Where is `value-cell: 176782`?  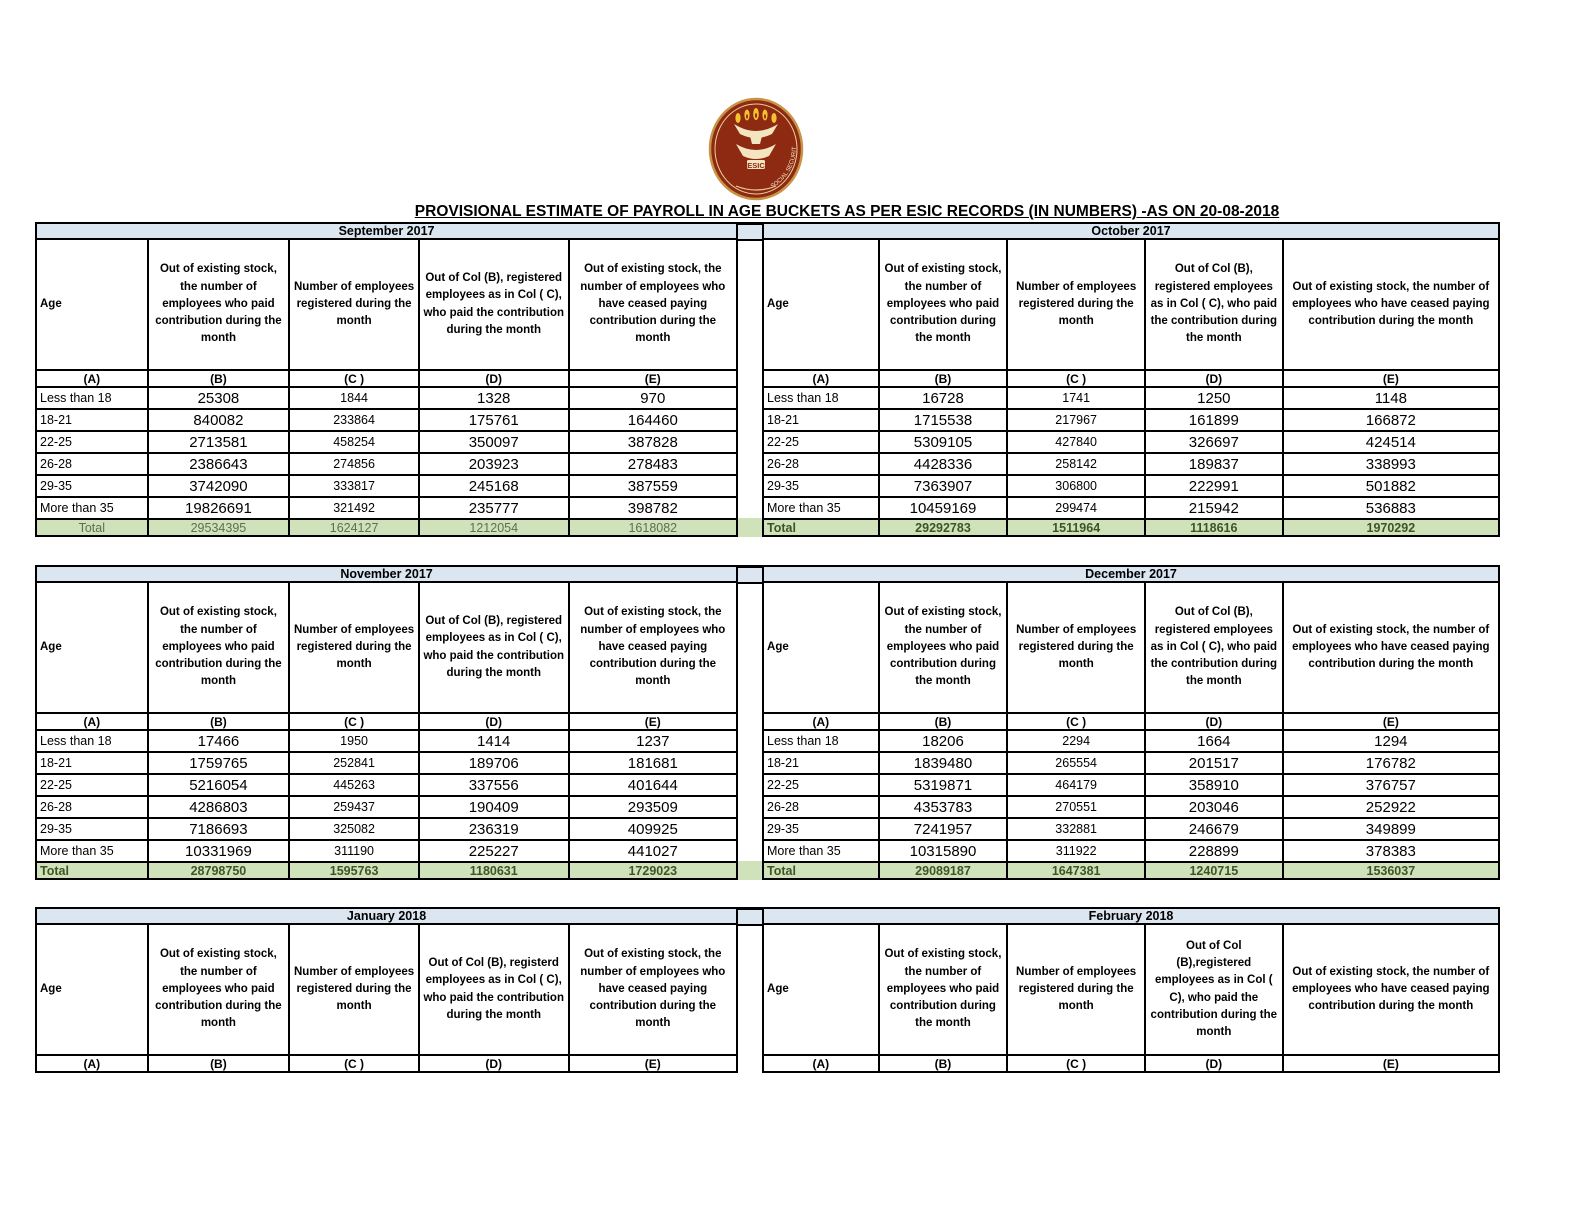
value-cell: 176782 is located at coordinates (1391, 763).